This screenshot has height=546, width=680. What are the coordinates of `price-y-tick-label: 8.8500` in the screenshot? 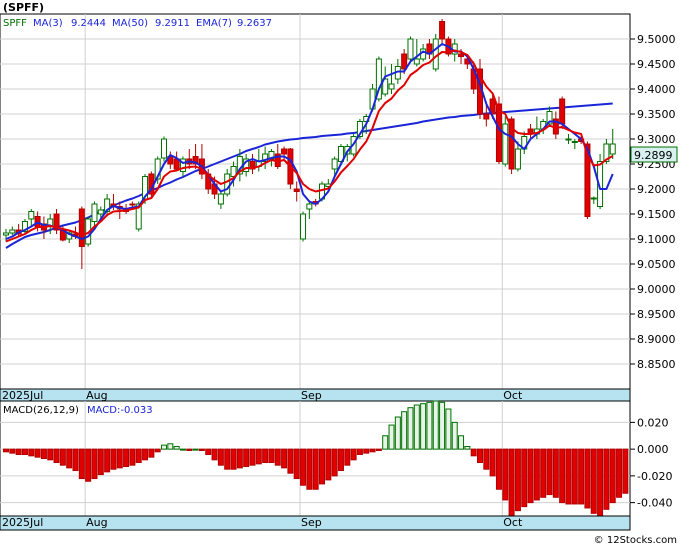 It's located at (656, 364).